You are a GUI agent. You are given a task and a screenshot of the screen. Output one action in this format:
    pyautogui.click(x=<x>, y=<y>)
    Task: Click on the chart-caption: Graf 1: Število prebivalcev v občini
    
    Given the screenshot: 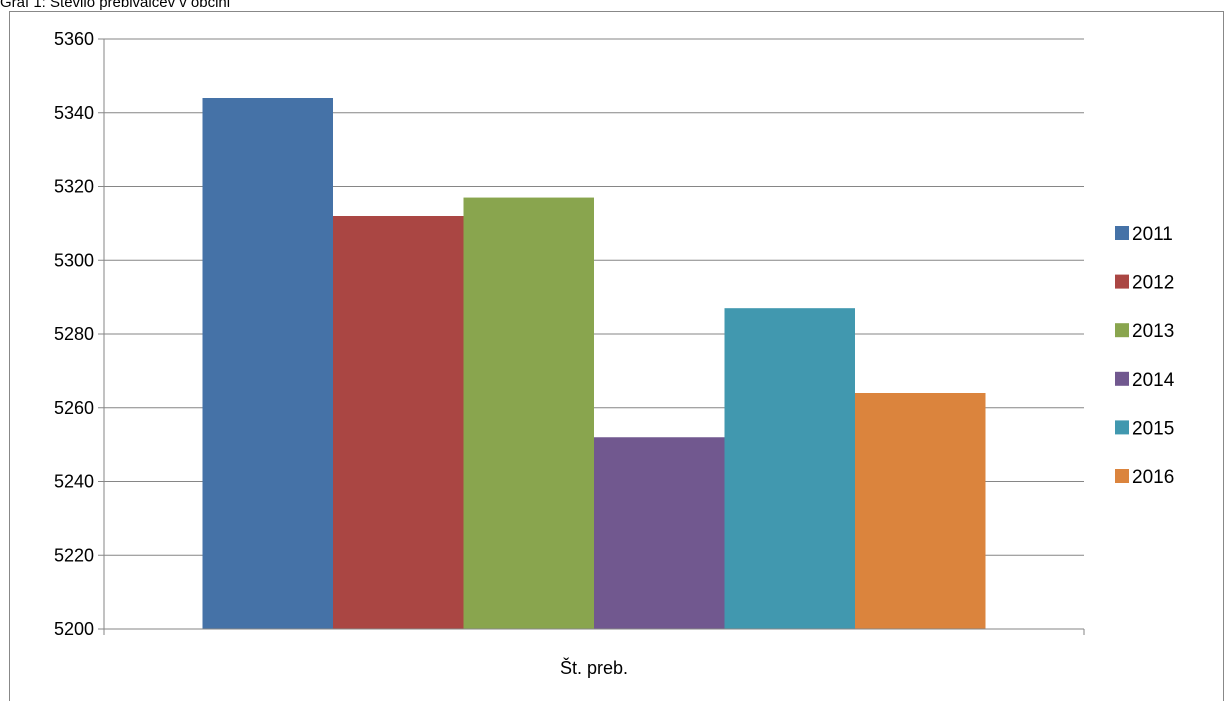 What is the action you would take?
    pyautogui.click(x=115, y=5)
    